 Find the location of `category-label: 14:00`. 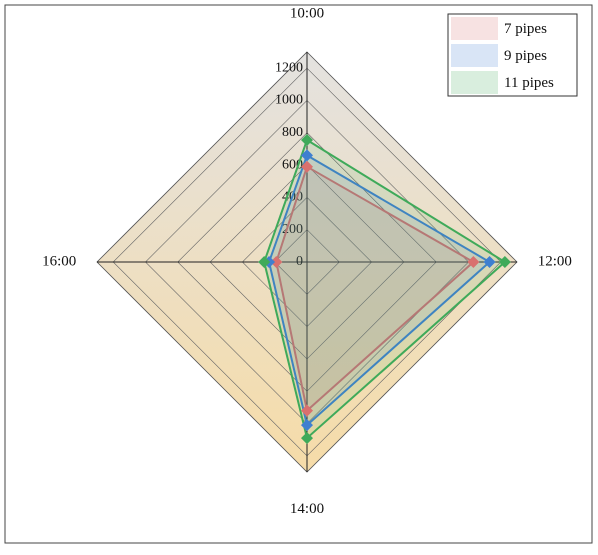

category-label: 14:00 is located at coordinates (307, 509).